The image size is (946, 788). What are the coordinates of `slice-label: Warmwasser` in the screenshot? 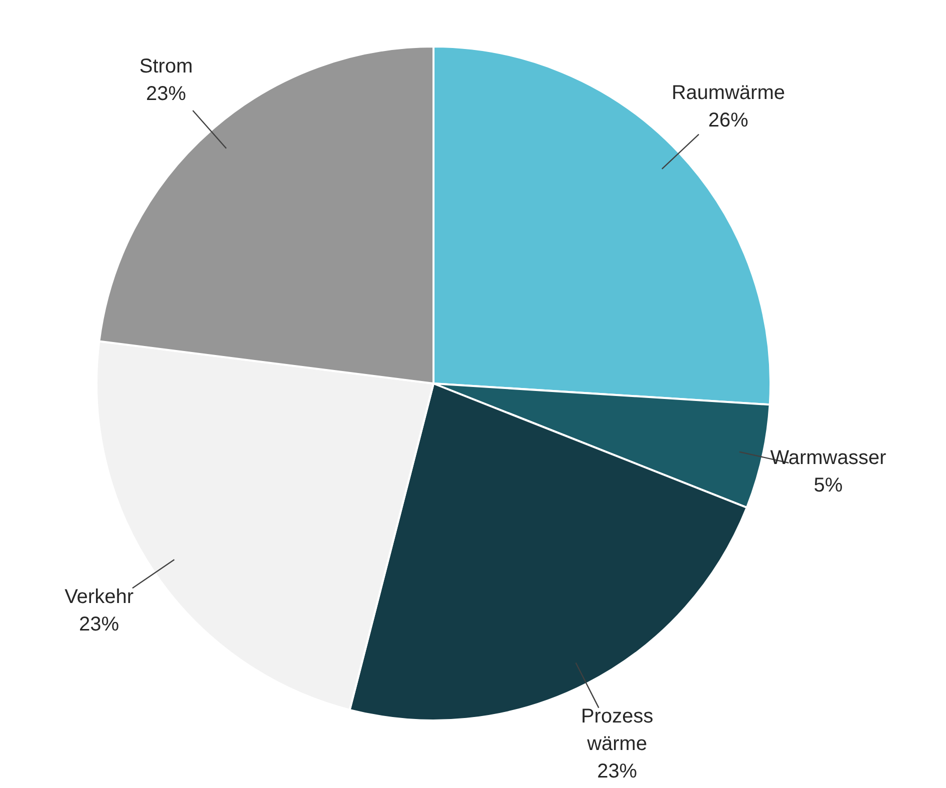 It's located at (828, 457).